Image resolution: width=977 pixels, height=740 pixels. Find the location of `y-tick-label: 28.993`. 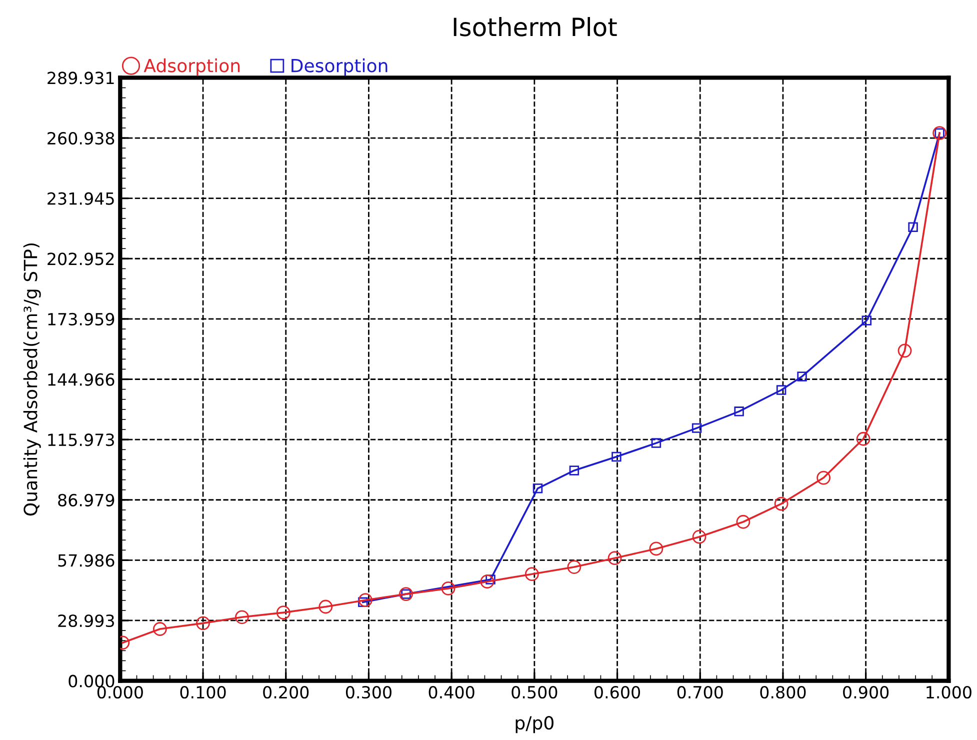

y-tick-label: 28.993 is located at coordinates (86, 621).